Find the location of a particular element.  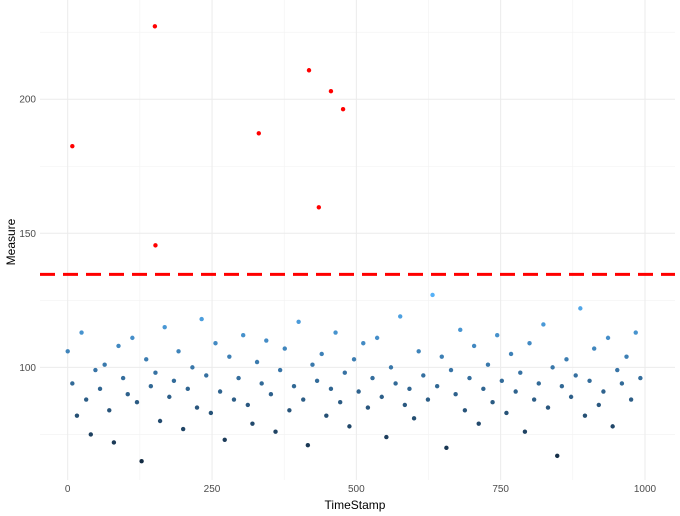

y-axis-ticks: 100 150 200 is located at coordinates (27, 234).